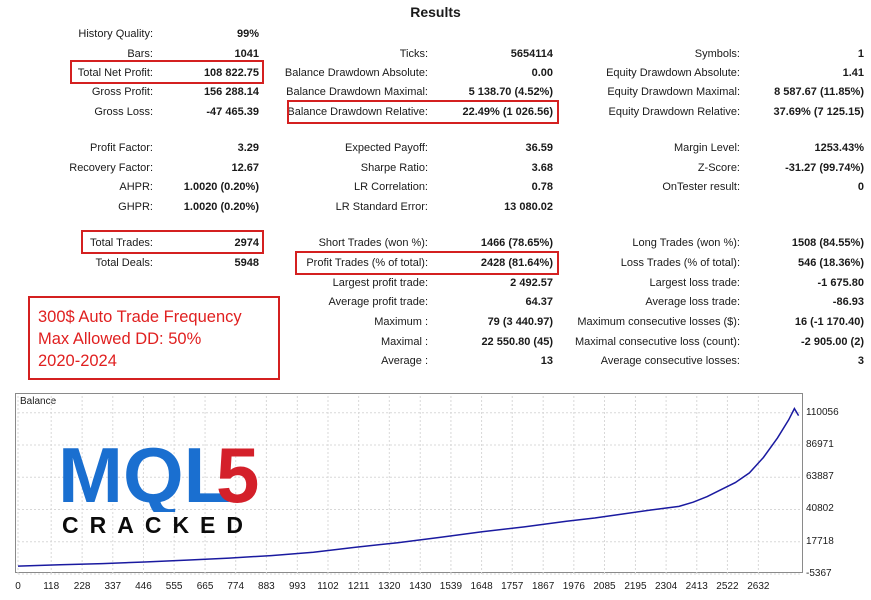  What do you see at coordinates (357, 92) in the screenshot?
I see `balance-dd-max-label: Balance Drawdown Maximal:` at bounding box center [357, 92].